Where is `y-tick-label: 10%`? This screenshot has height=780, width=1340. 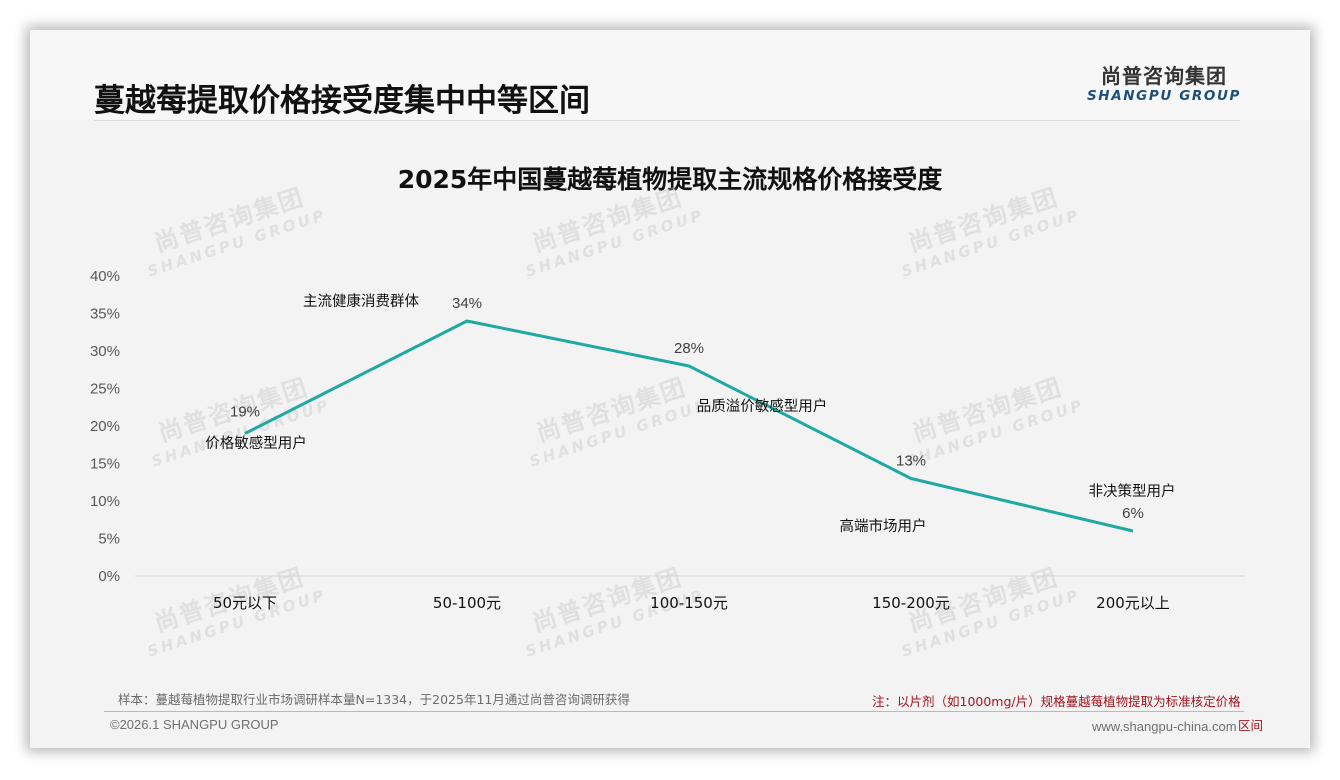
y-tick-label: 10% is located at coordinates (105, 501).